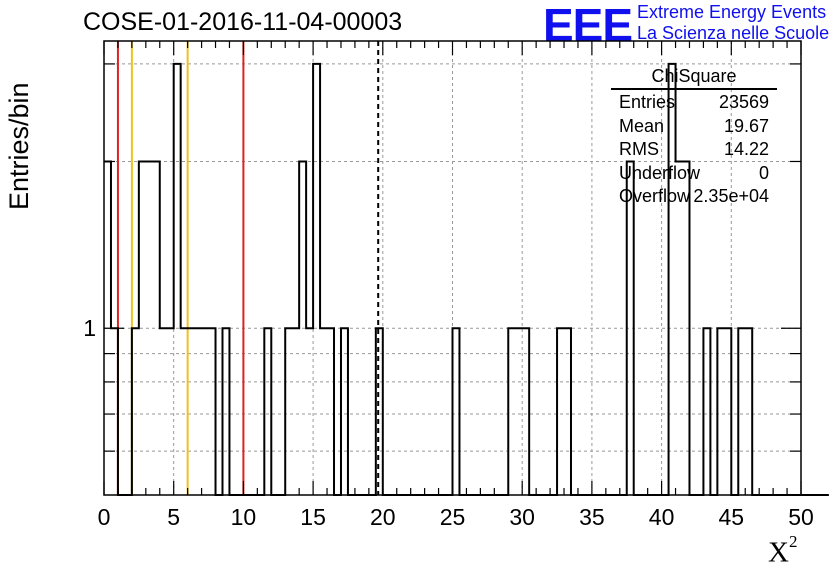 This screenshot has height=572, width=836. What do you see at coordinates (243, 22) in the screenshot?
I see `plot-title: COSE-01-2016-11-04-00003` at bounding box center [243, 22].